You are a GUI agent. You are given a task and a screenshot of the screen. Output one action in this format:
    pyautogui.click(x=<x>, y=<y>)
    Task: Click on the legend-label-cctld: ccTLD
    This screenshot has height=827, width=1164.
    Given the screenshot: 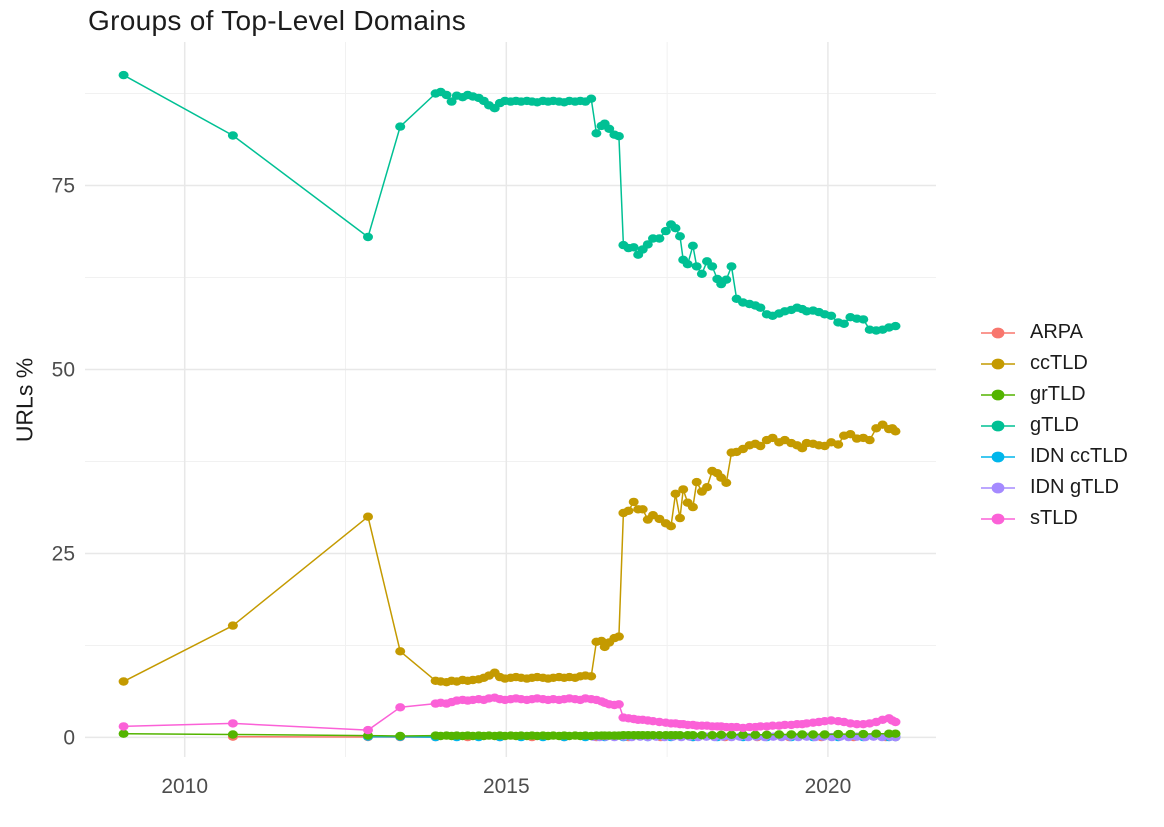 What is the action you would take?
    pyautogui.click(x=1059, y=363)
    